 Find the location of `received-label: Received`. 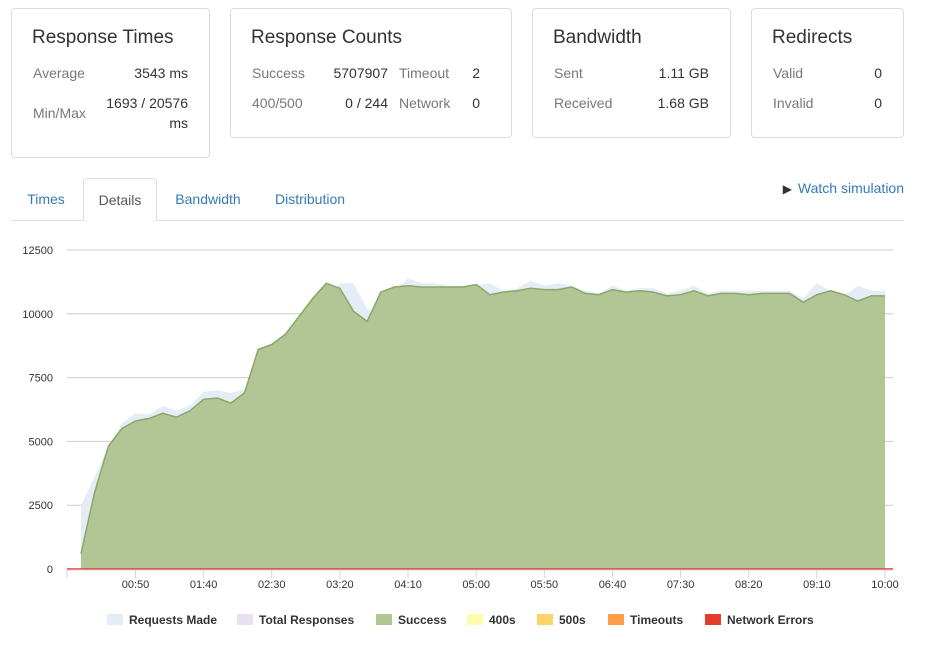

received-label: Received is located at coordinates (583, 103).